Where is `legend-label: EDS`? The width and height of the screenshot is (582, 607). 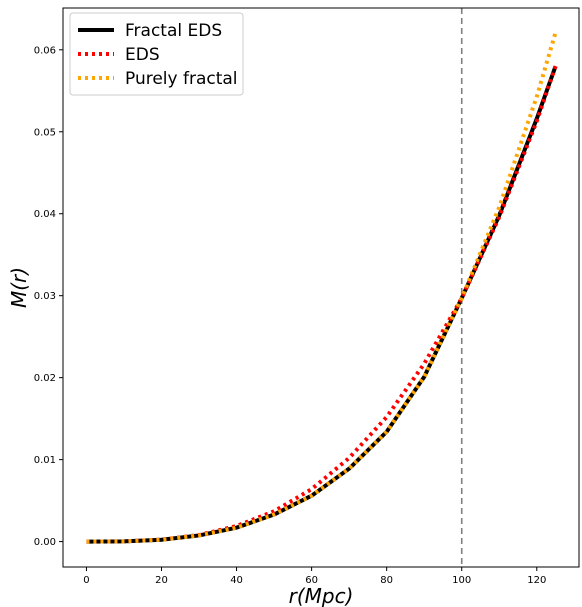 legend-label: EDS is located at coordinates (142, 55).